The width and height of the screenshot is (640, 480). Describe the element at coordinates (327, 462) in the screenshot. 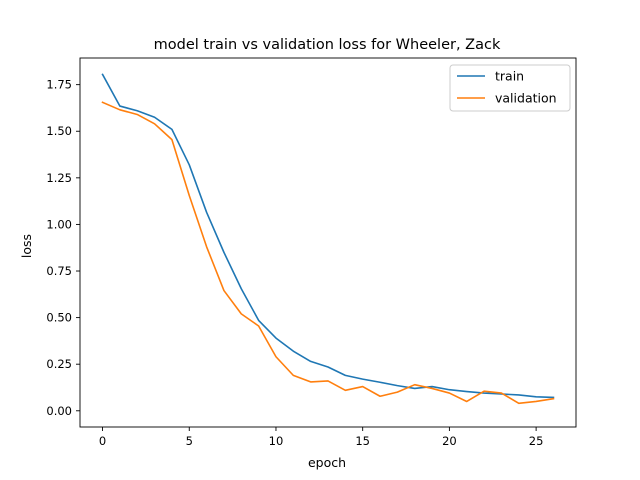

I see `x-axis-label: epoch` at that location.